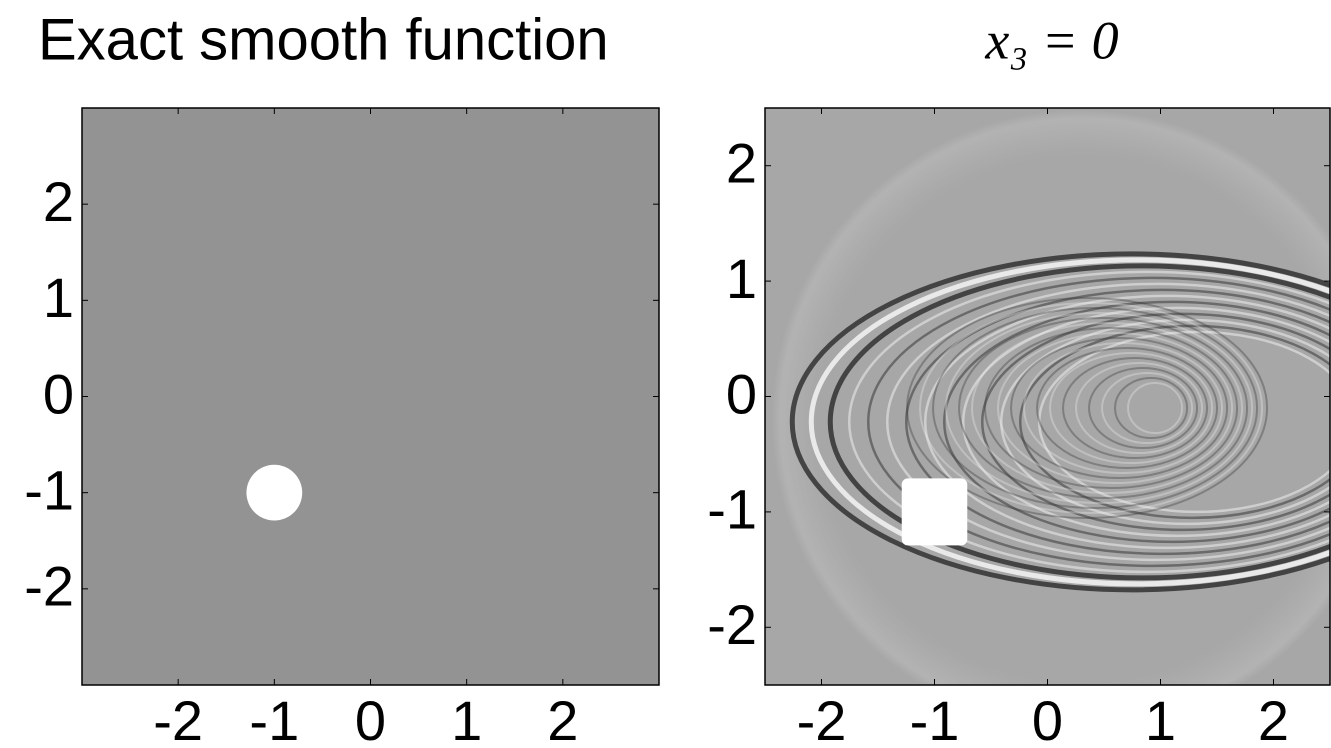 The image size is (1331, 748). What do you see at coordinates (1051, 40) in the screenshot?
I see `chart-title: x₃ = 0` at bounding box center [1051, 40].